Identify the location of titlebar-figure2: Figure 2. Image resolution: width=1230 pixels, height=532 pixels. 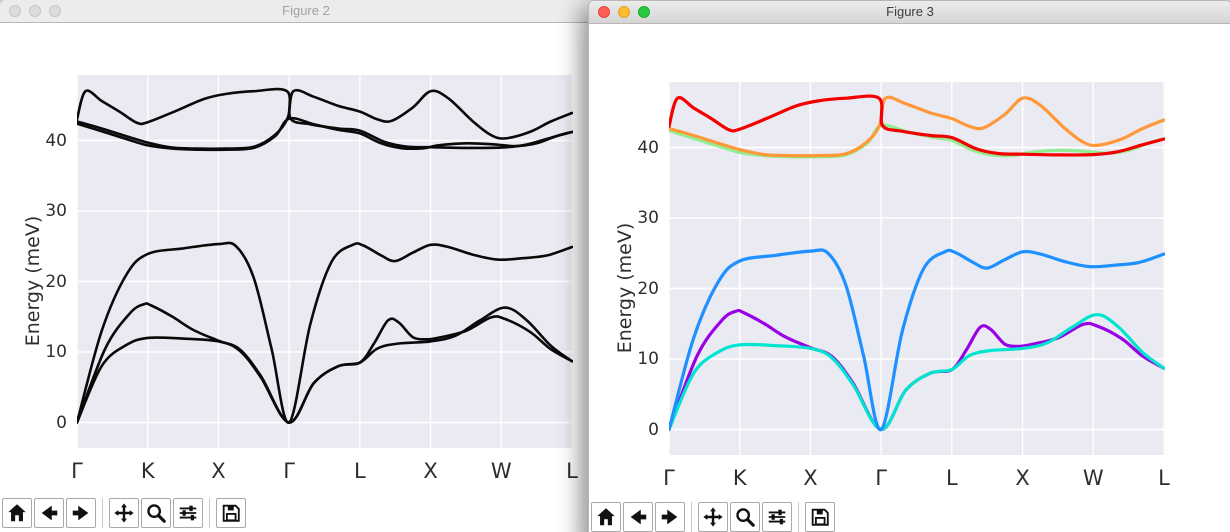
(306, 11).